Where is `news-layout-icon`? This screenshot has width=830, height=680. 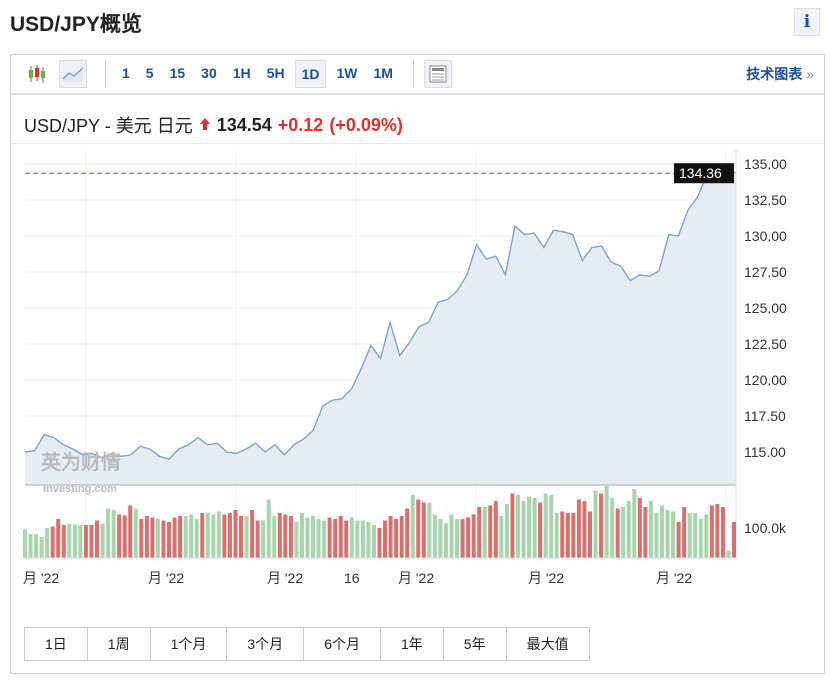
news-layout-icon is located at coordinates (437, 74).